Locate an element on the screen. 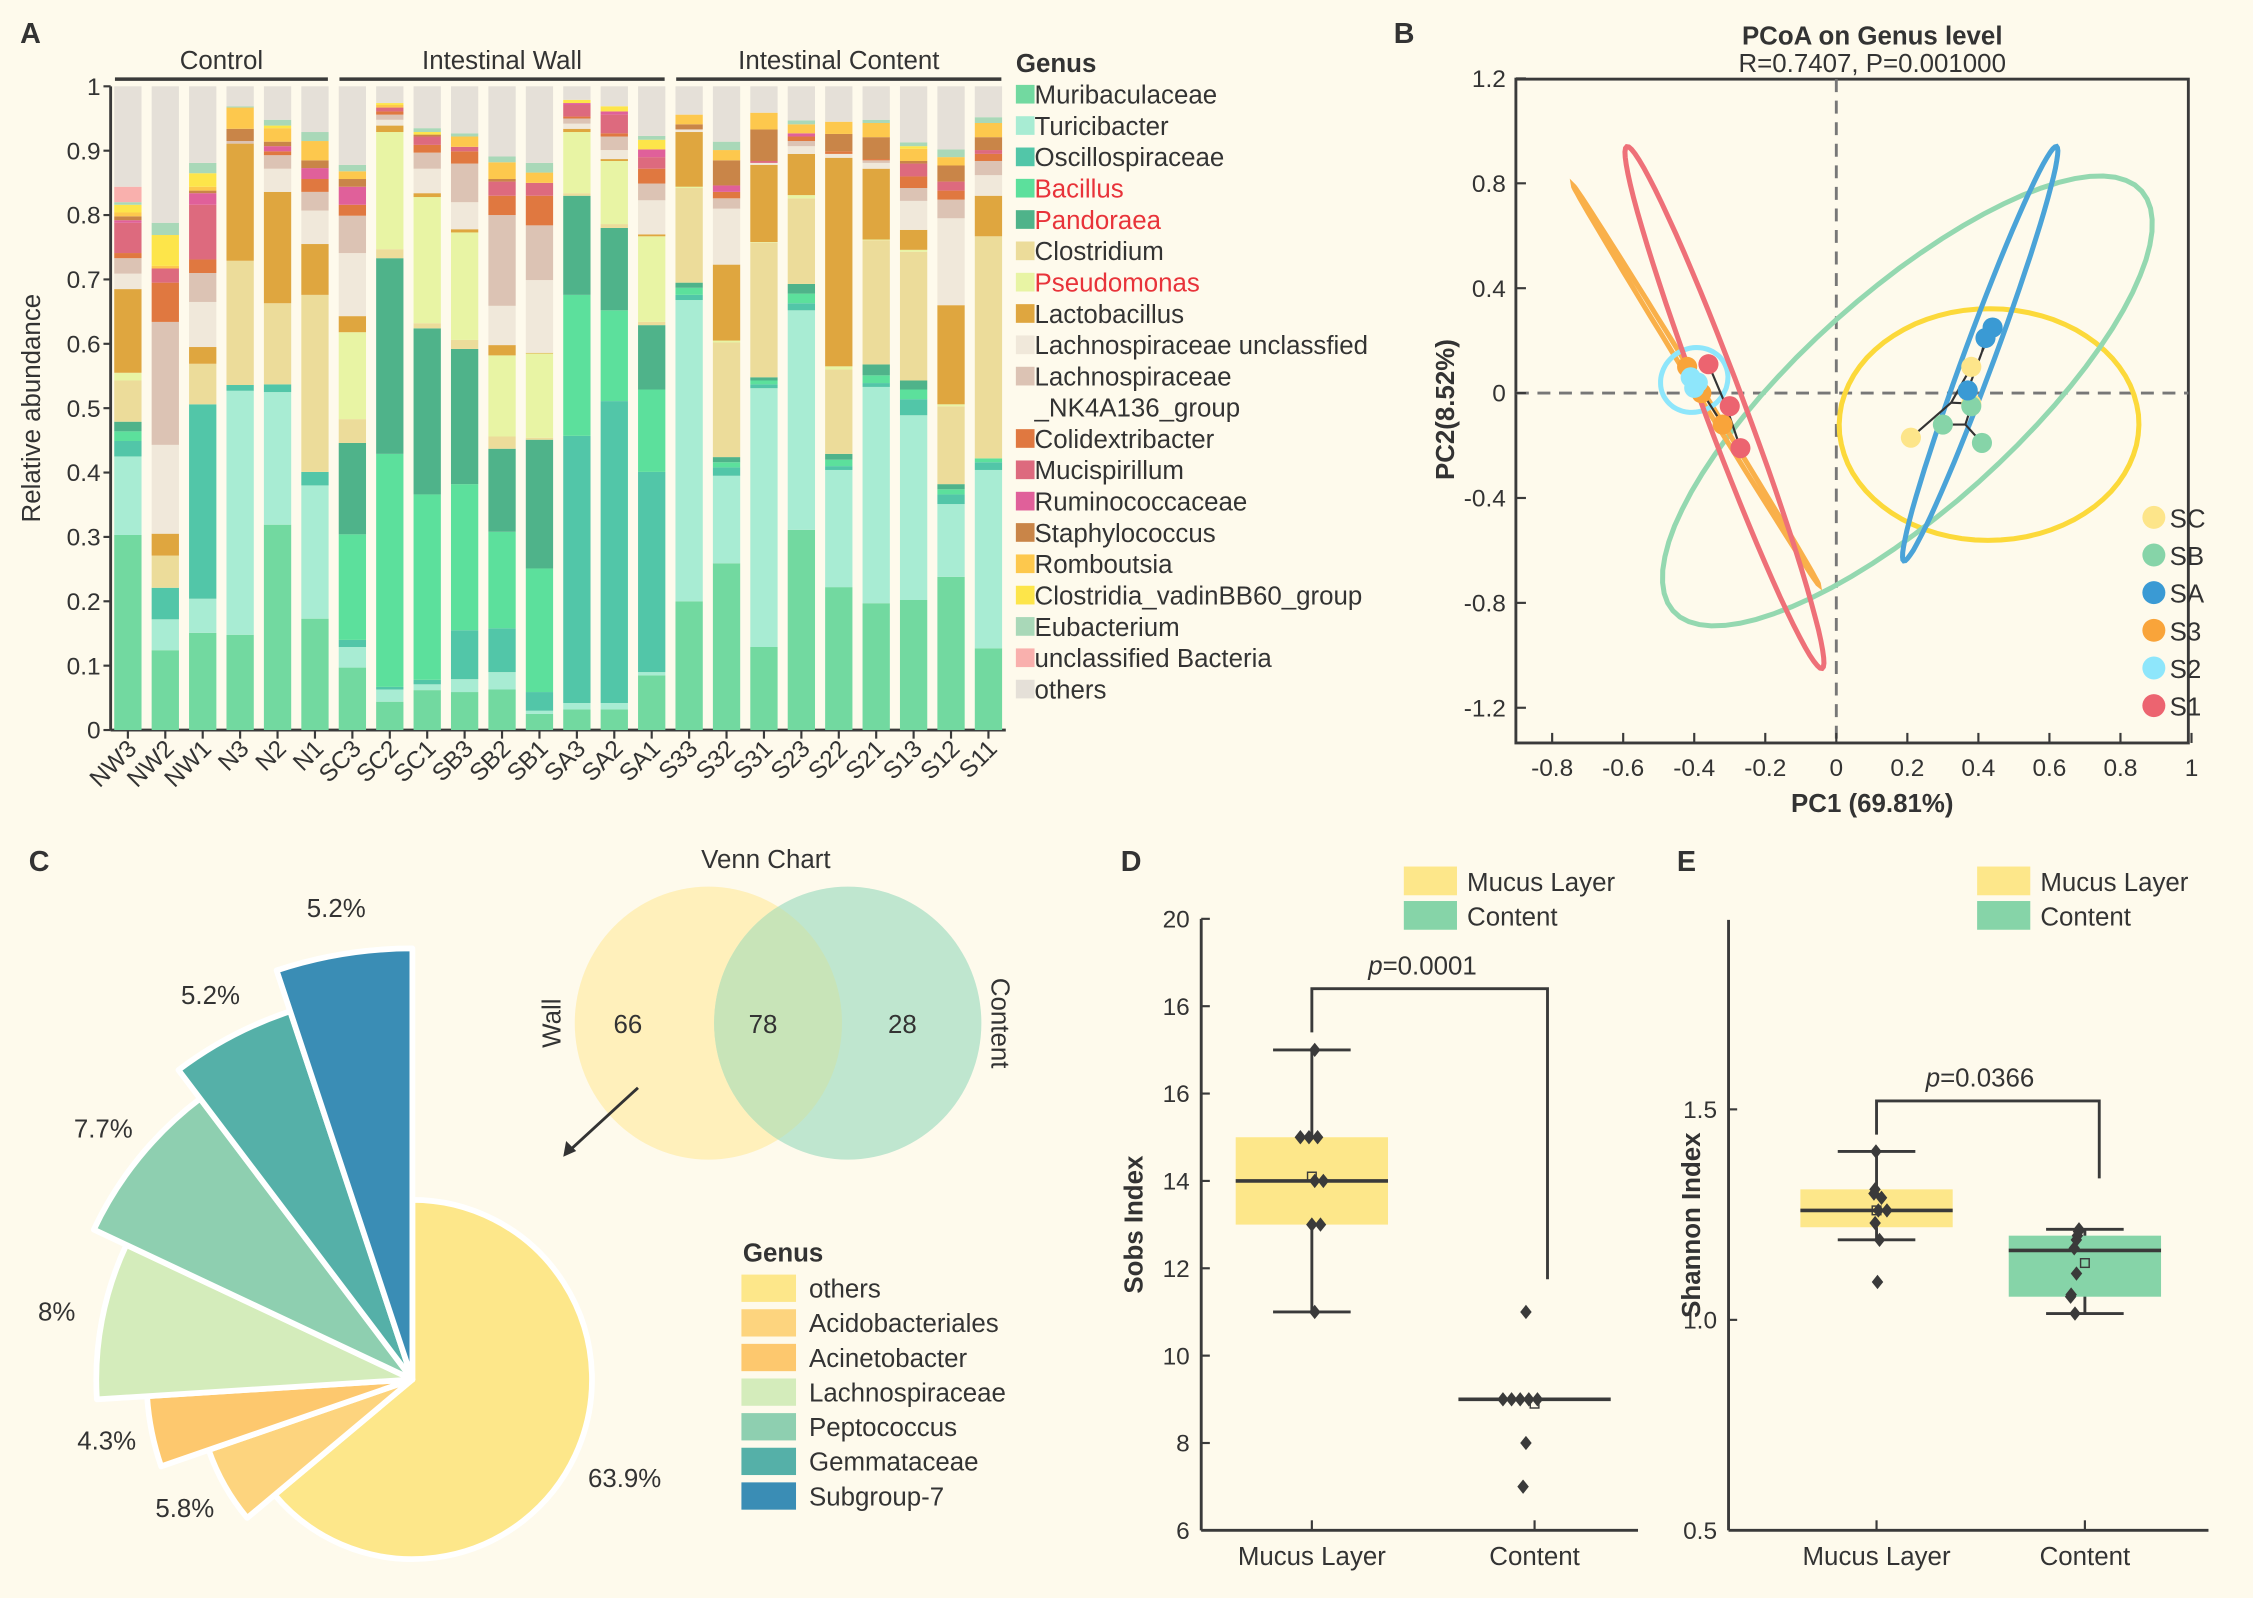  group-label: Intestinal Content is located at coordinates (838, 61).